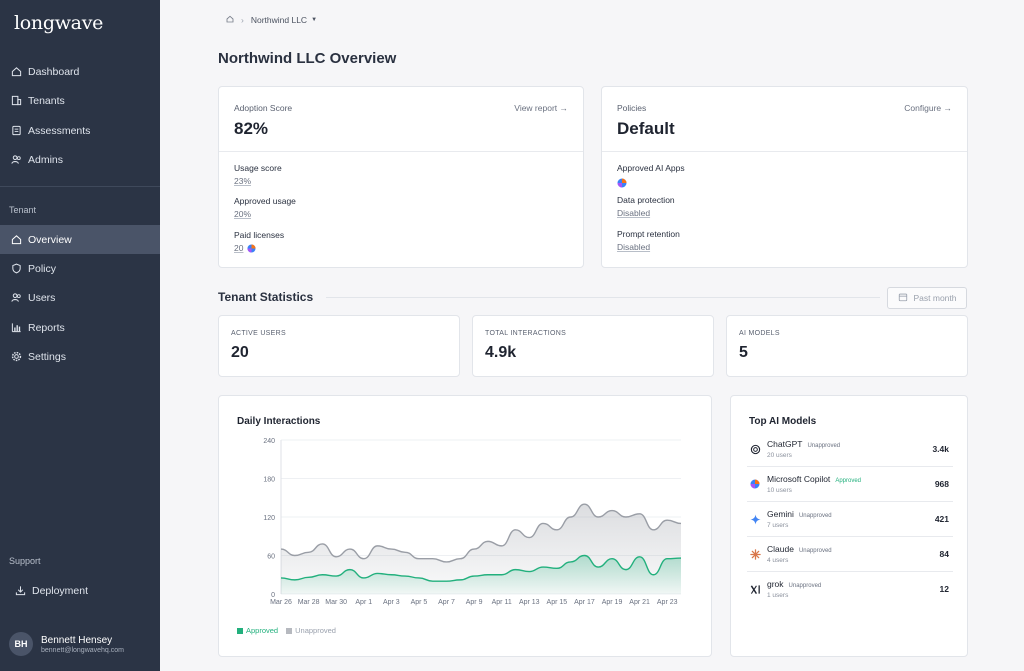 The width and height of the screenshot is (1024, 671). What do you see at coordinates (363, 602) in the screenshot?
I see `x-tick-label: Apr 1` at bounding box center [363, 602].